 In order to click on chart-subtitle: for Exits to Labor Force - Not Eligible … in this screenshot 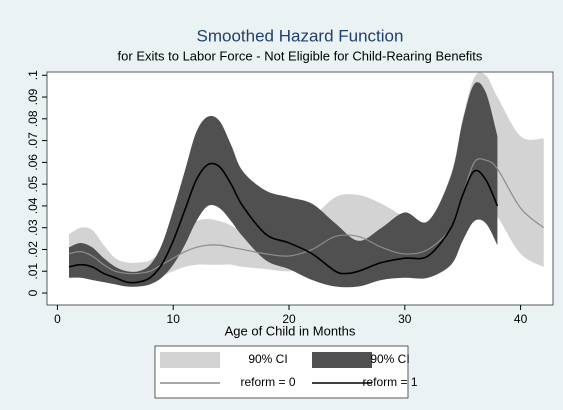, I will do `click(300, 55)`.